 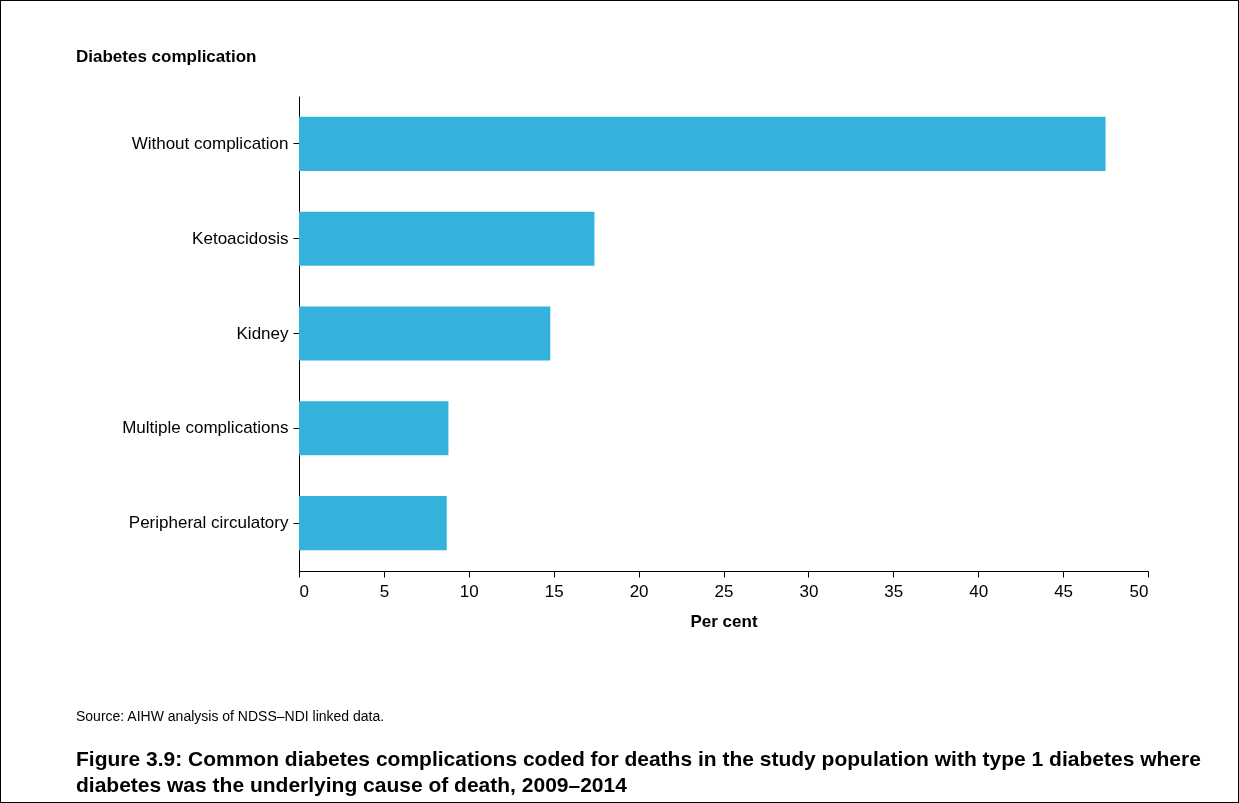 I want to click on x-tick-label: 5, so click(x=384, y=591).